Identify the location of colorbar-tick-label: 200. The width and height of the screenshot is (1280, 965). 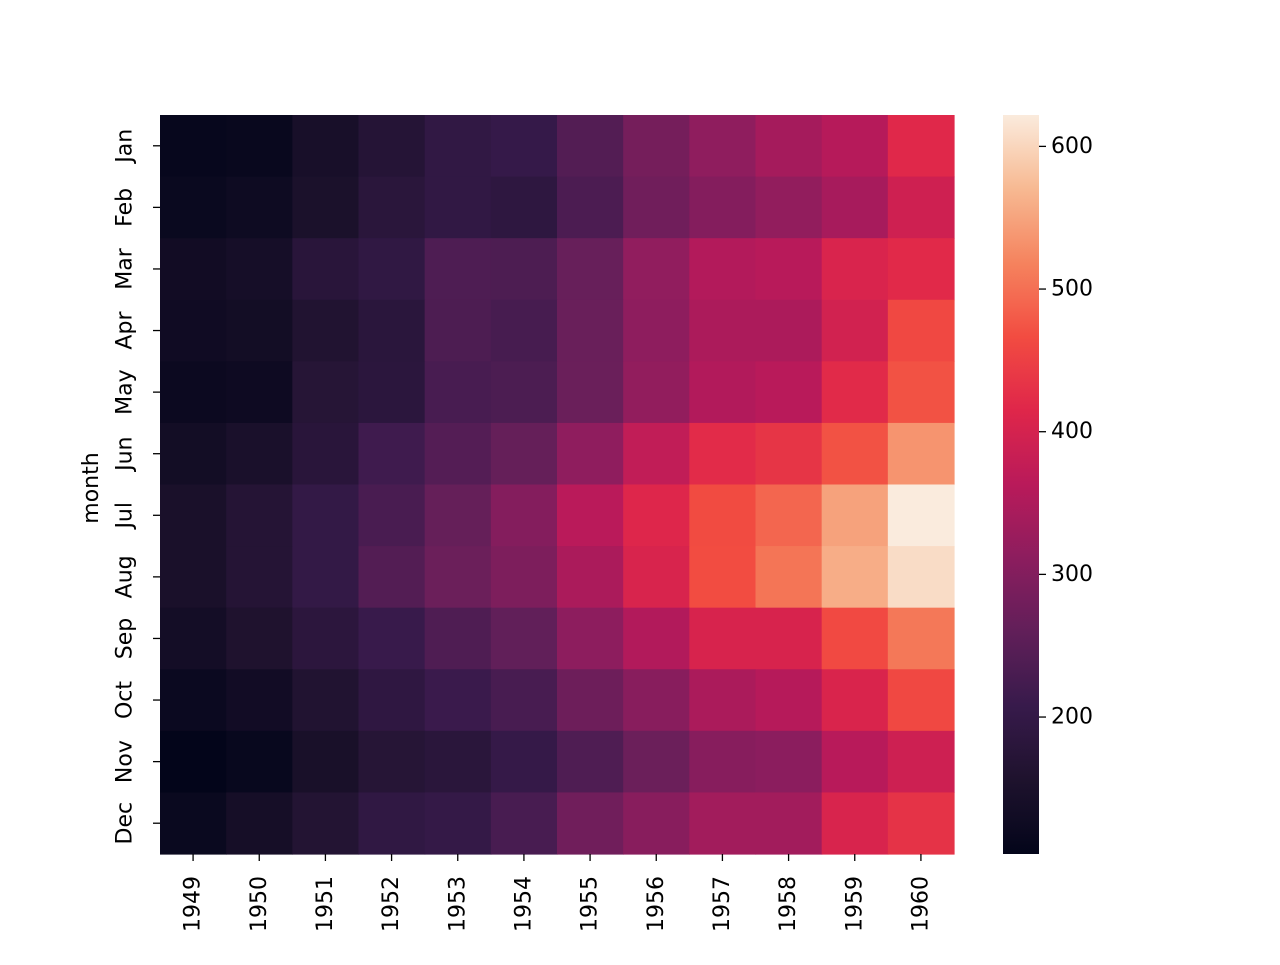
(1072, 717).